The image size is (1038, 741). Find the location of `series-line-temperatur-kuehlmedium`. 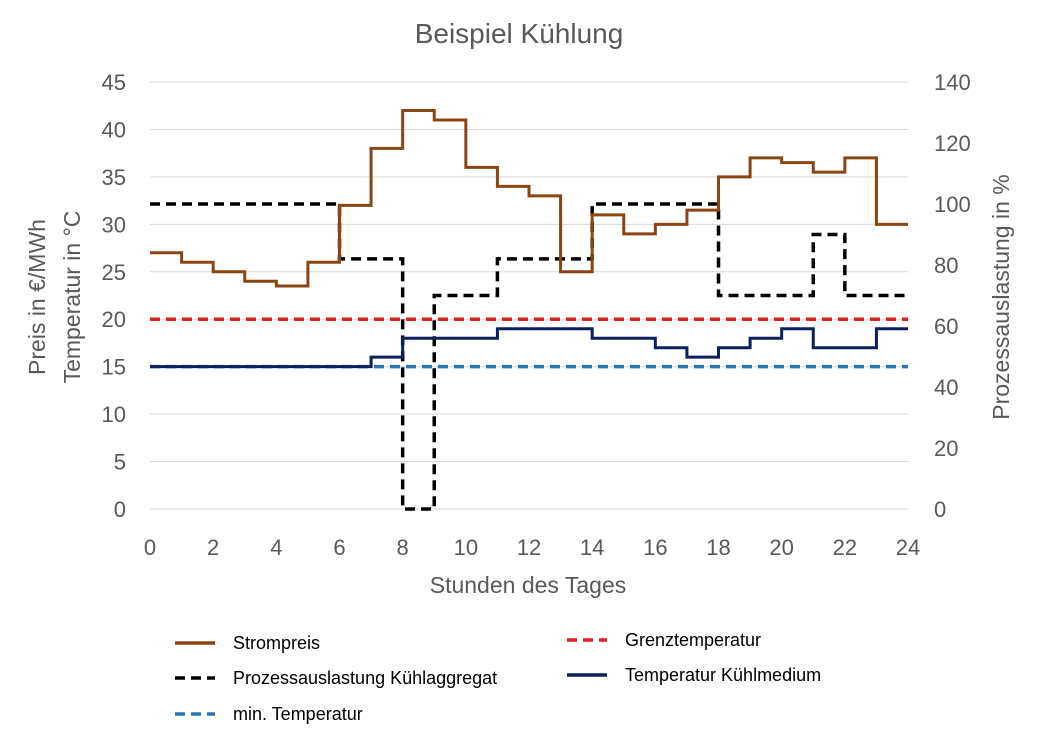

series-line-temperatur-kuehlmedium is located at coordinates (529, 348).